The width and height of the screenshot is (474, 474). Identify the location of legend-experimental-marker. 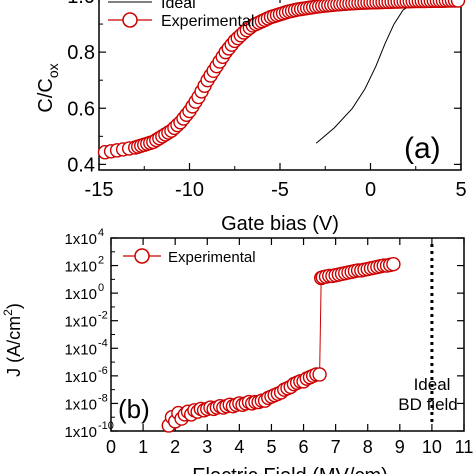
(130, 20).